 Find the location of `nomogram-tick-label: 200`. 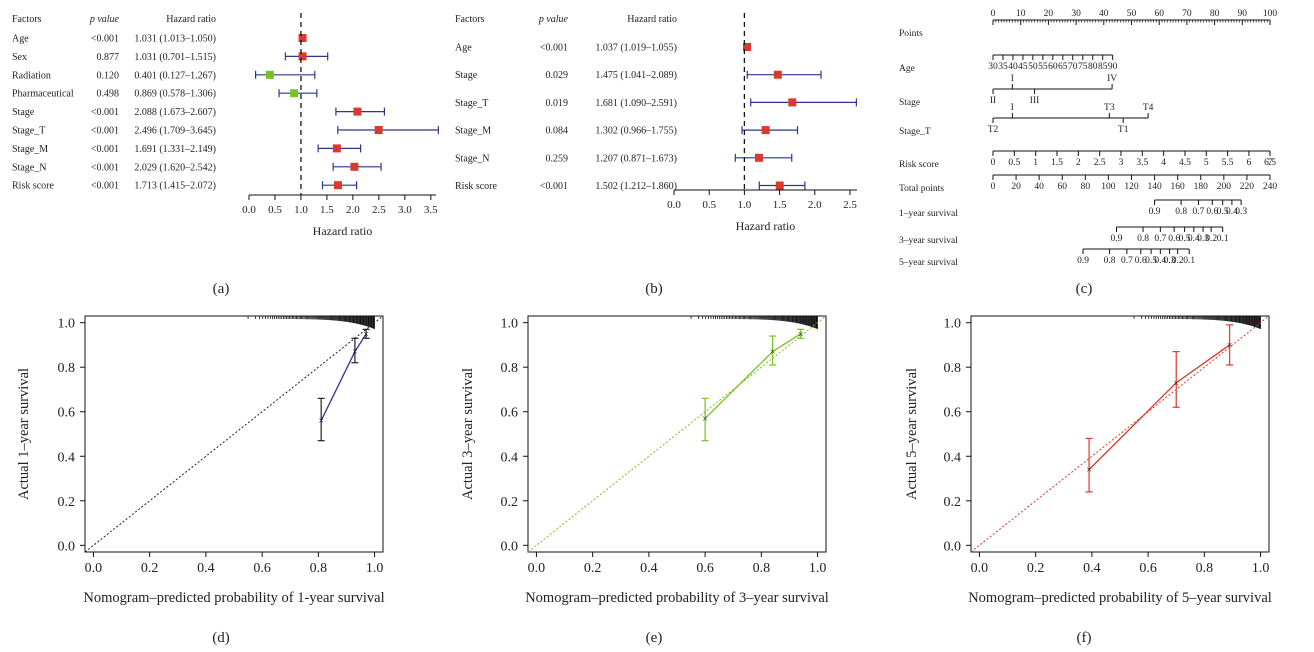

nomogram-tick-label: 200 is located at coordinates (1224, 187).